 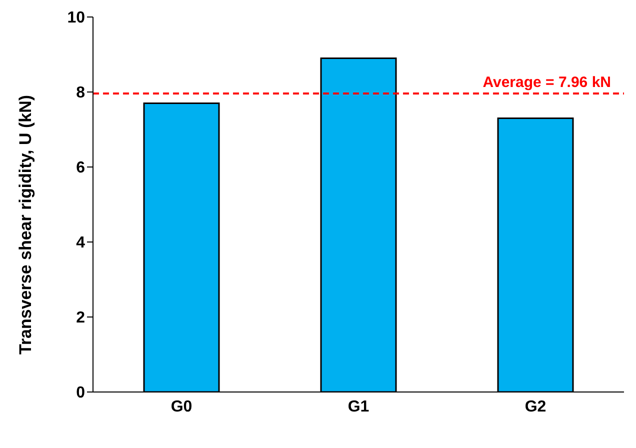 I want to click on y-axis-title: Transverse shear rigidity, U (kN), so click(x=26, y=224).